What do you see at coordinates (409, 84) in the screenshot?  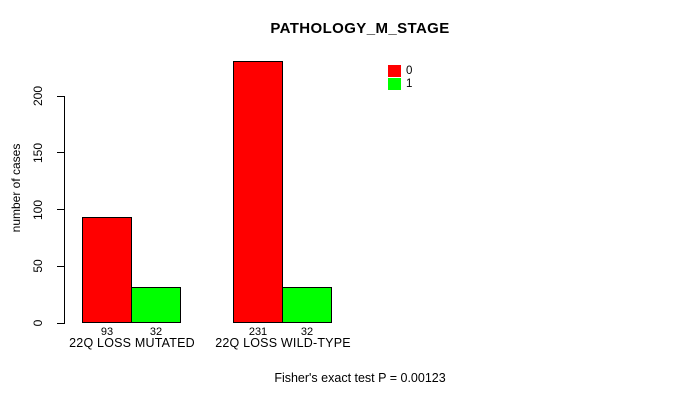 I see `legend-label: 1` at bounding box center [409, 84].